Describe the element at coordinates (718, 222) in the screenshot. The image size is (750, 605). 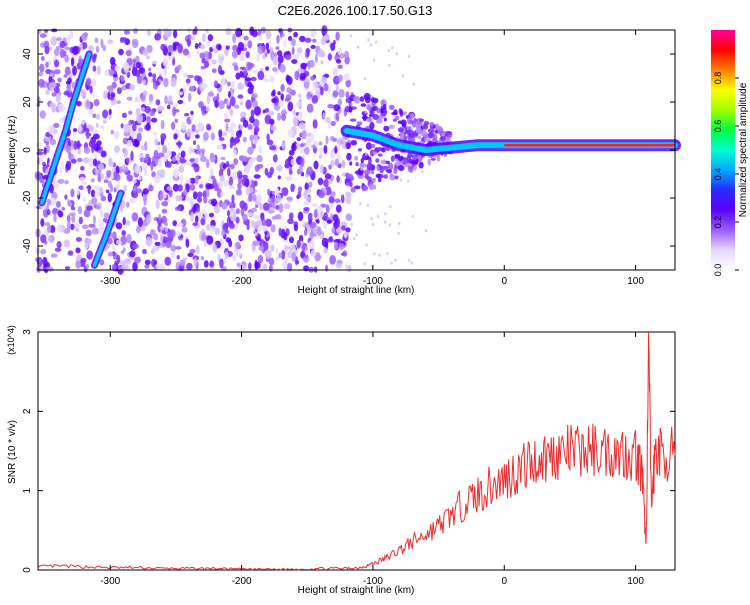
I see `colorbar-tick-label: 0.2` at that location.